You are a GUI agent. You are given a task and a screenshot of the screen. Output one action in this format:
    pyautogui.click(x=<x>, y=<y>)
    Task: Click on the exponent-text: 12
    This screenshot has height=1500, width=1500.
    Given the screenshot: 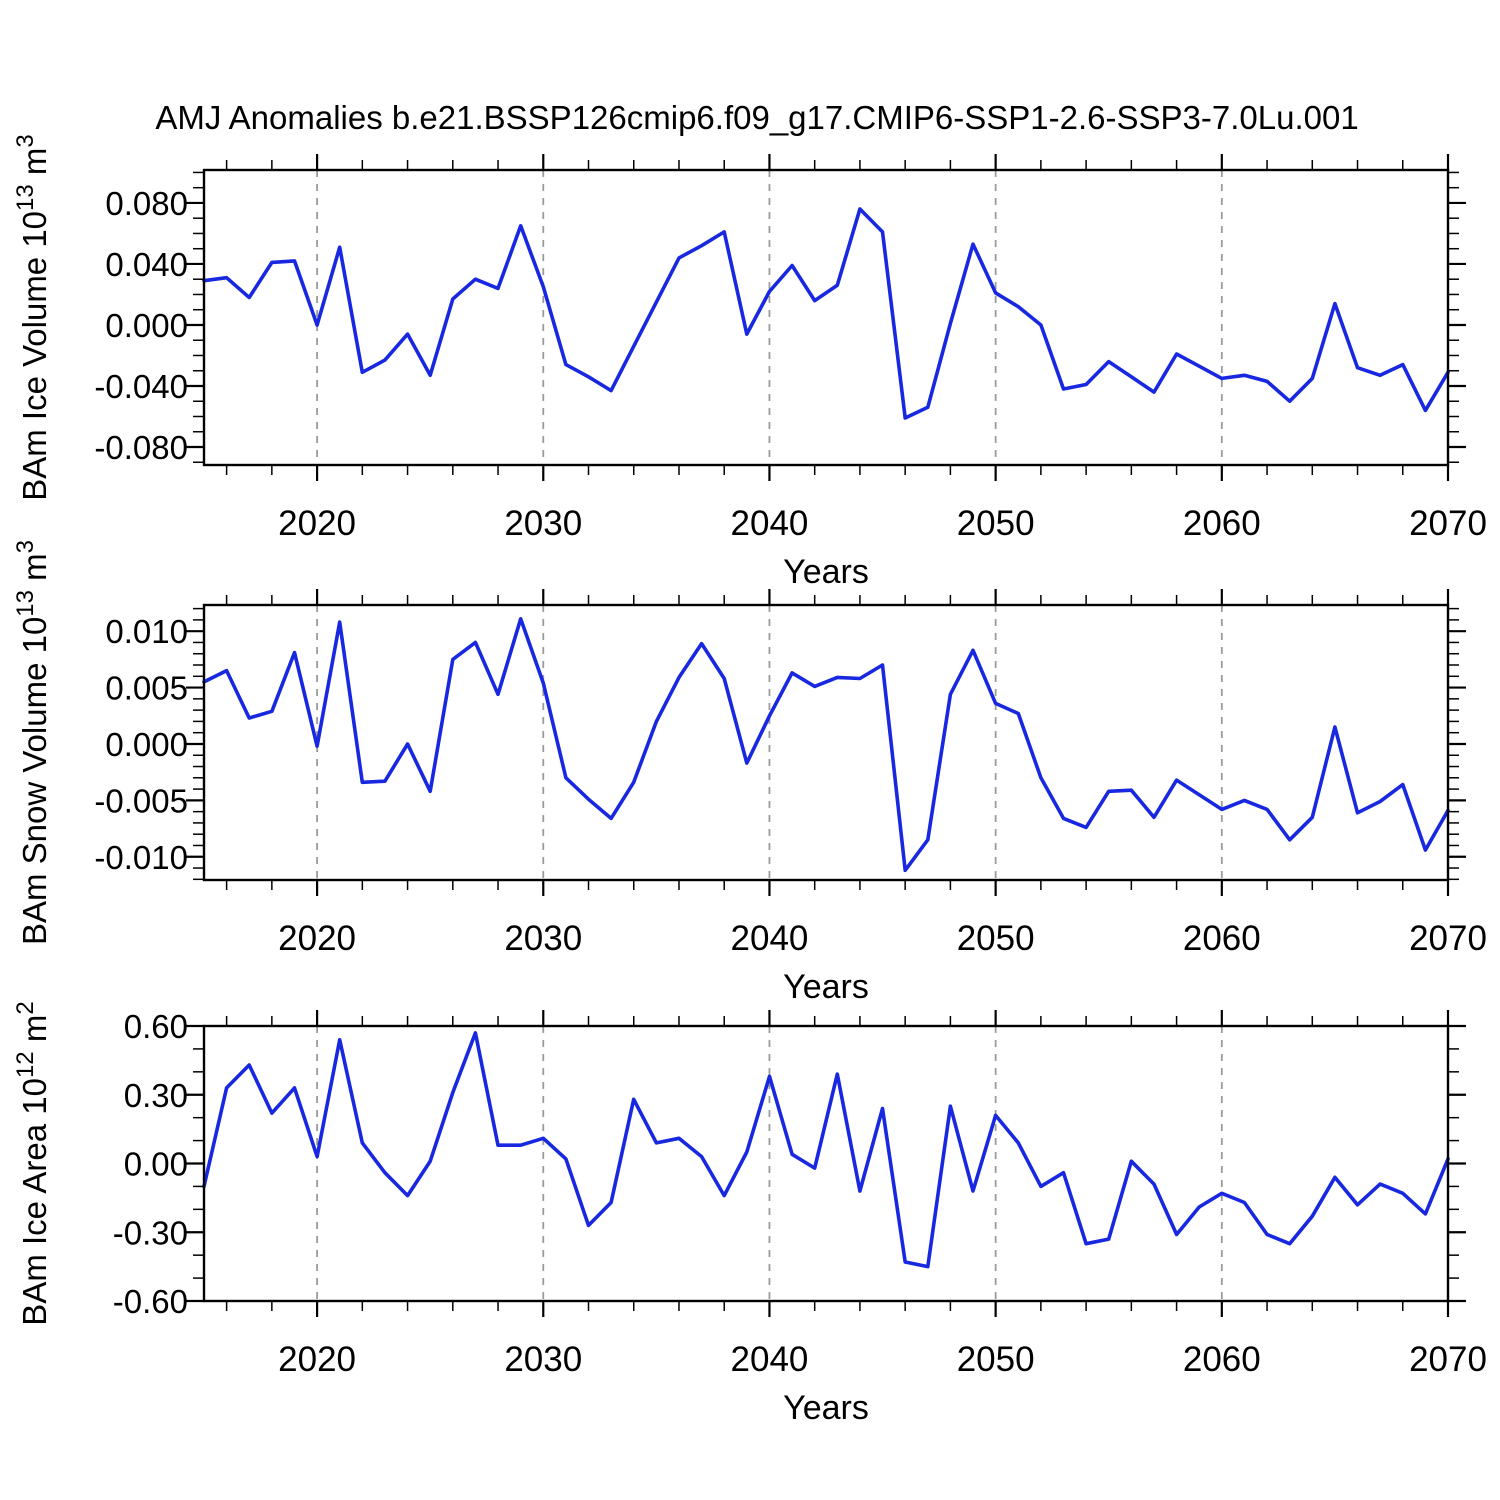 What is the action you would take?
    pyautogui.click(x=25, y=1064)
    